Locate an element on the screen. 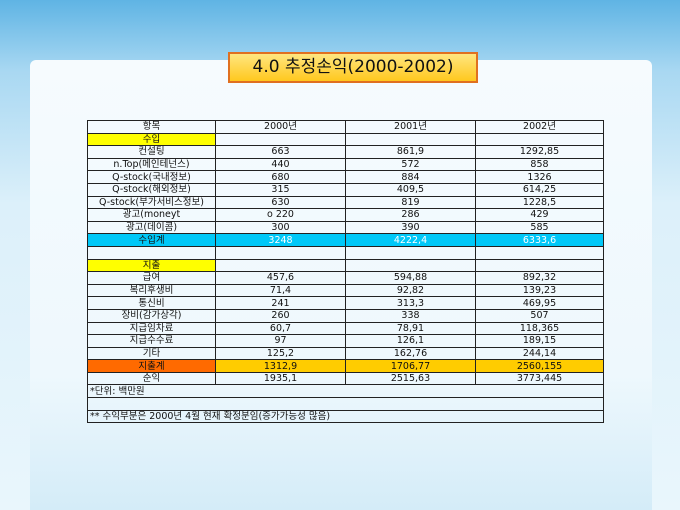 The height and width of the screenshot is (510, 680). table-row: n.Top(메인테넌스) 440 572 858 is located at coordinates (345, 164).